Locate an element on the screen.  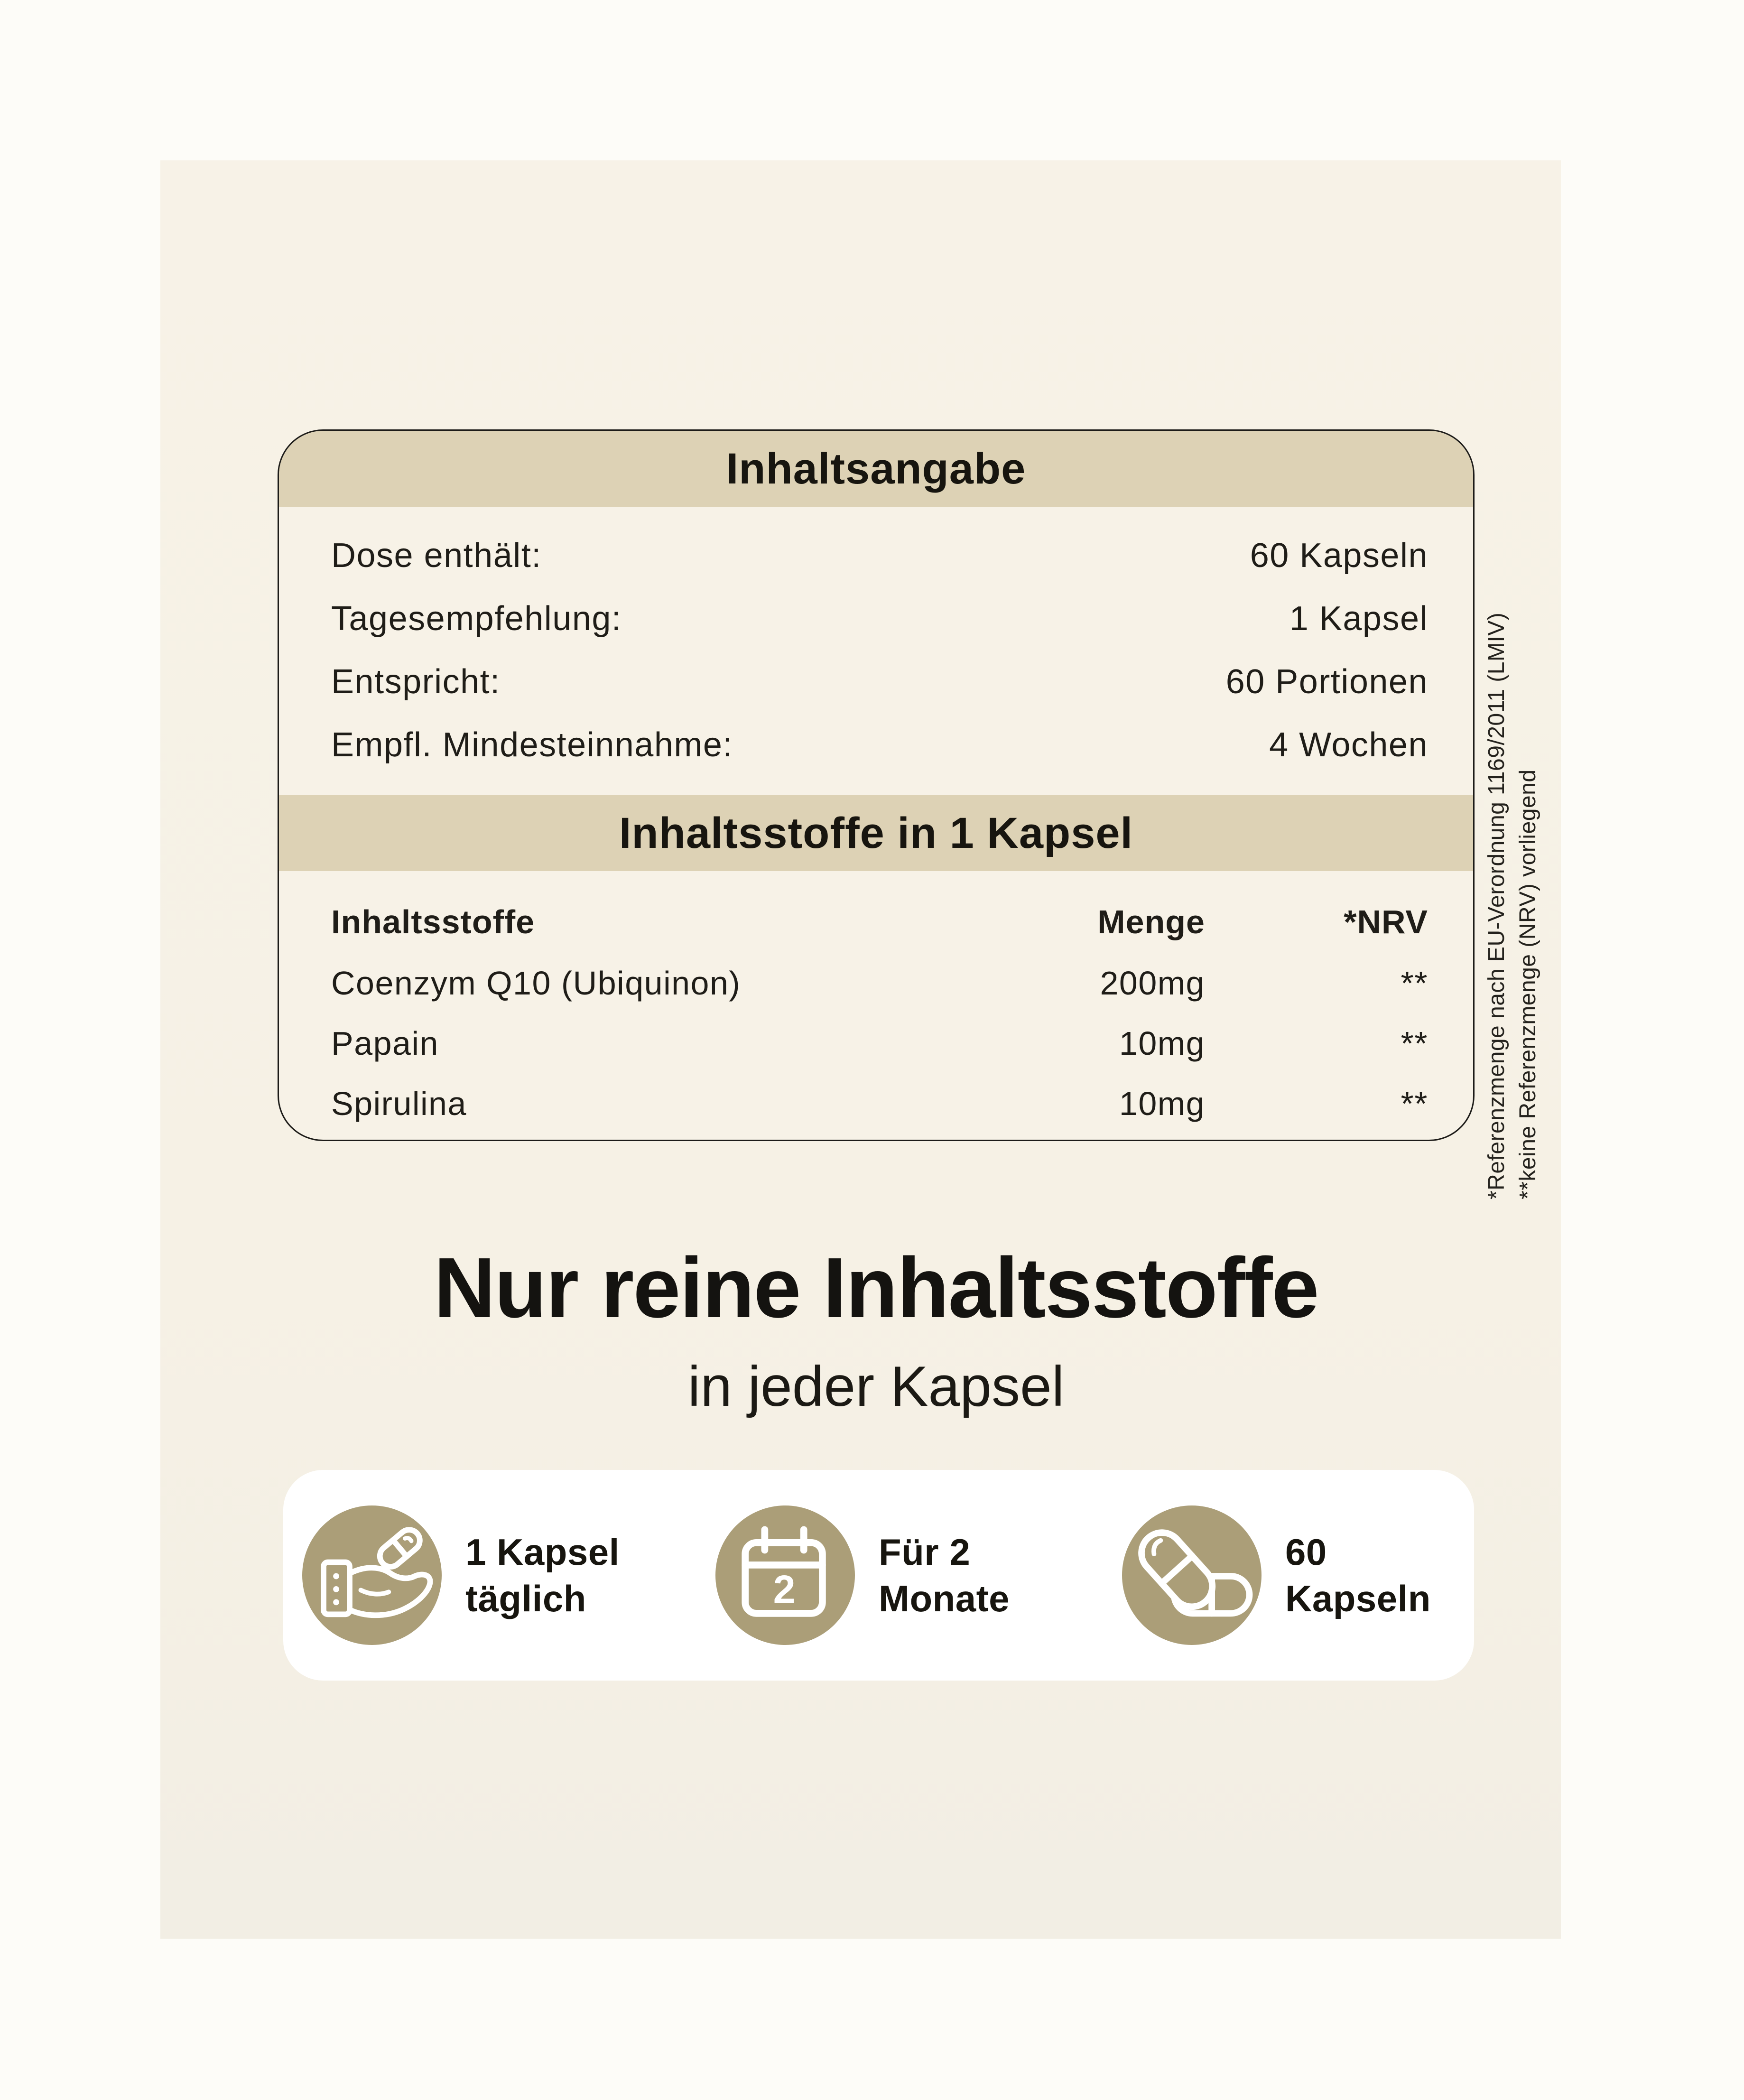
table-header-row: Inhaltsstoffe Menge *NRV is located at coordinates (879, 922).